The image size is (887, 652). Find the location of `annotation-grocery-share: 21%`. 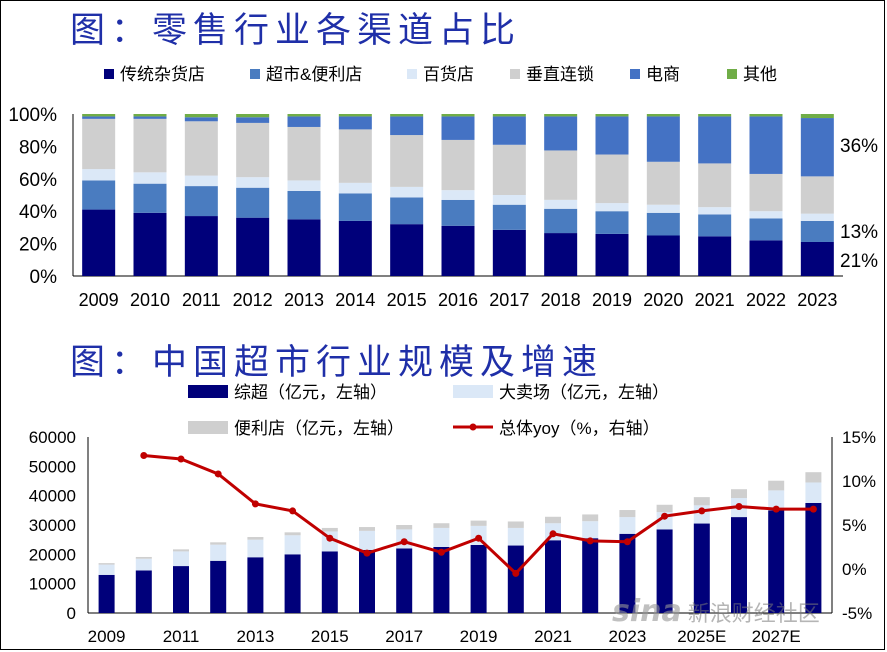

annotation-grocery-share: 21% is located at coordinates (859, 261).